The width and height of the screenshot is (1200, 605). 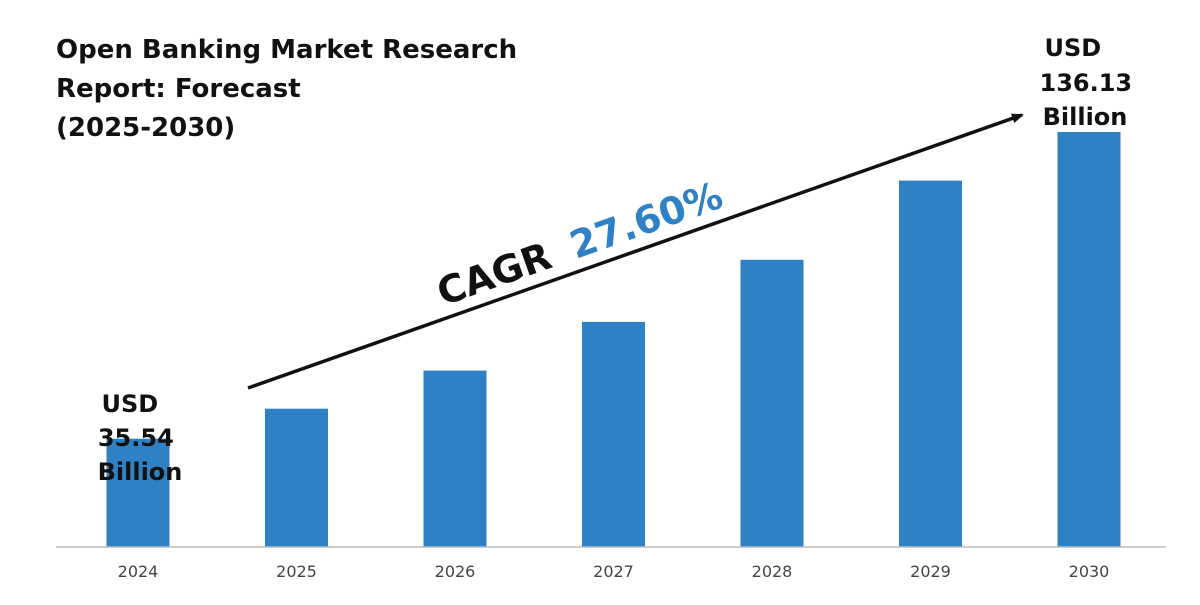 What do you see at coordinates (930, 363) in the screenshot?
I see `bar-2029` at bounding box center [930, 363].